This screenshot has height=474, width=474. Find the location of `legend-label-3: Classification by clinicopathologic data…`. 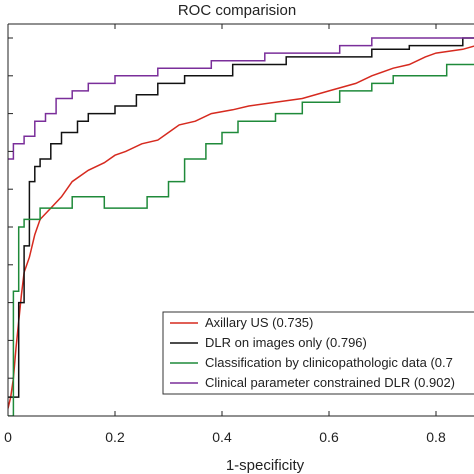

legend-label-3: Classification by clinicopathologic data… is located at coordinates (329, 362).